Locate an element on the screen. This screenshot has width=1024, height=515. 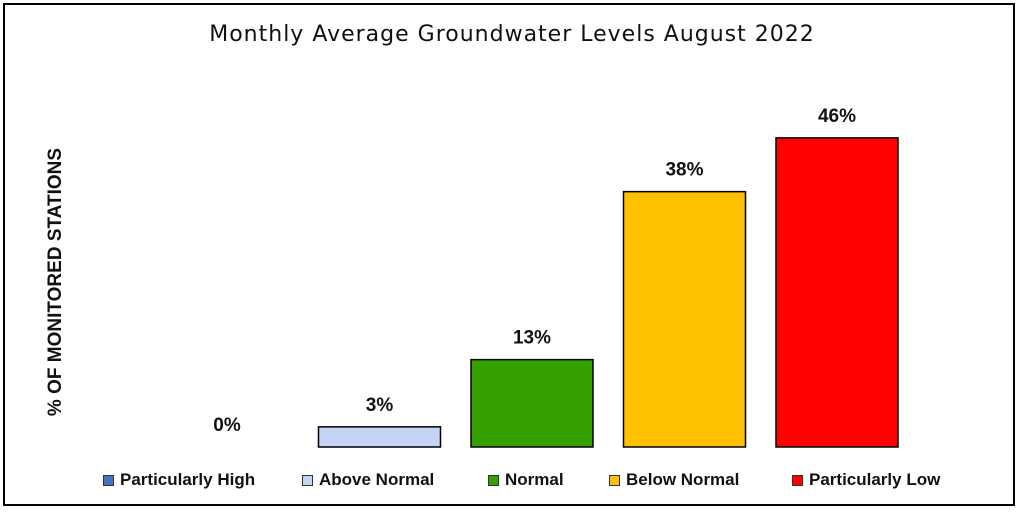
legend-label: Above Normal is located at coordinates (377, 479).